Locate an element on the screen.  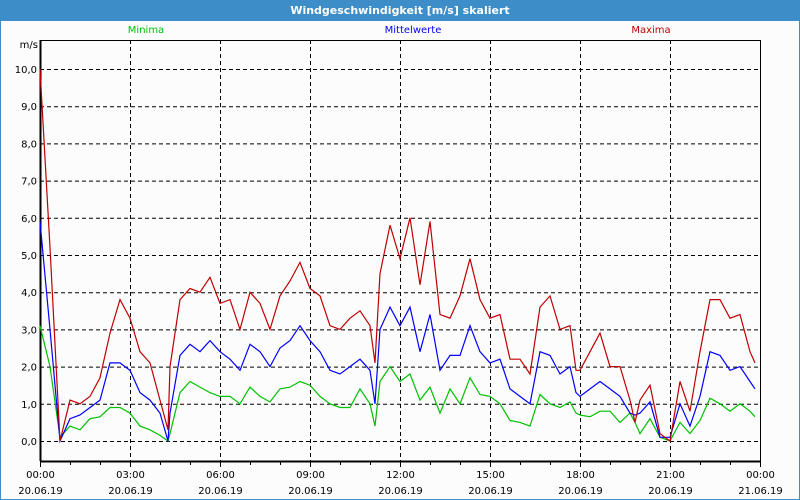
x-tick-time: 06:00 is located at coordinates (220, 475).